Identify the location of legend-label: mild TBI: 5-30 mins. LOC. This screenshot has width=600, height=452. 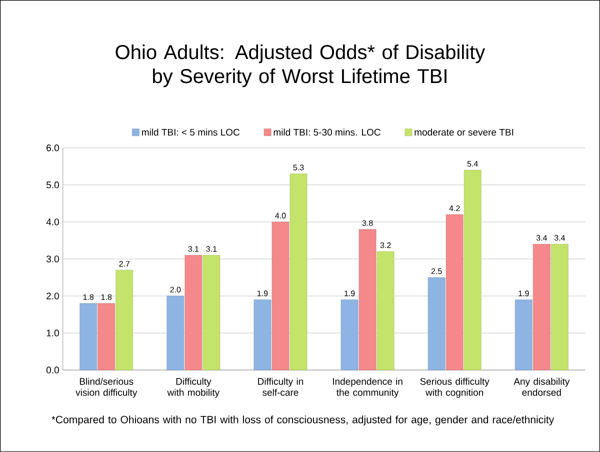
(327, 132).